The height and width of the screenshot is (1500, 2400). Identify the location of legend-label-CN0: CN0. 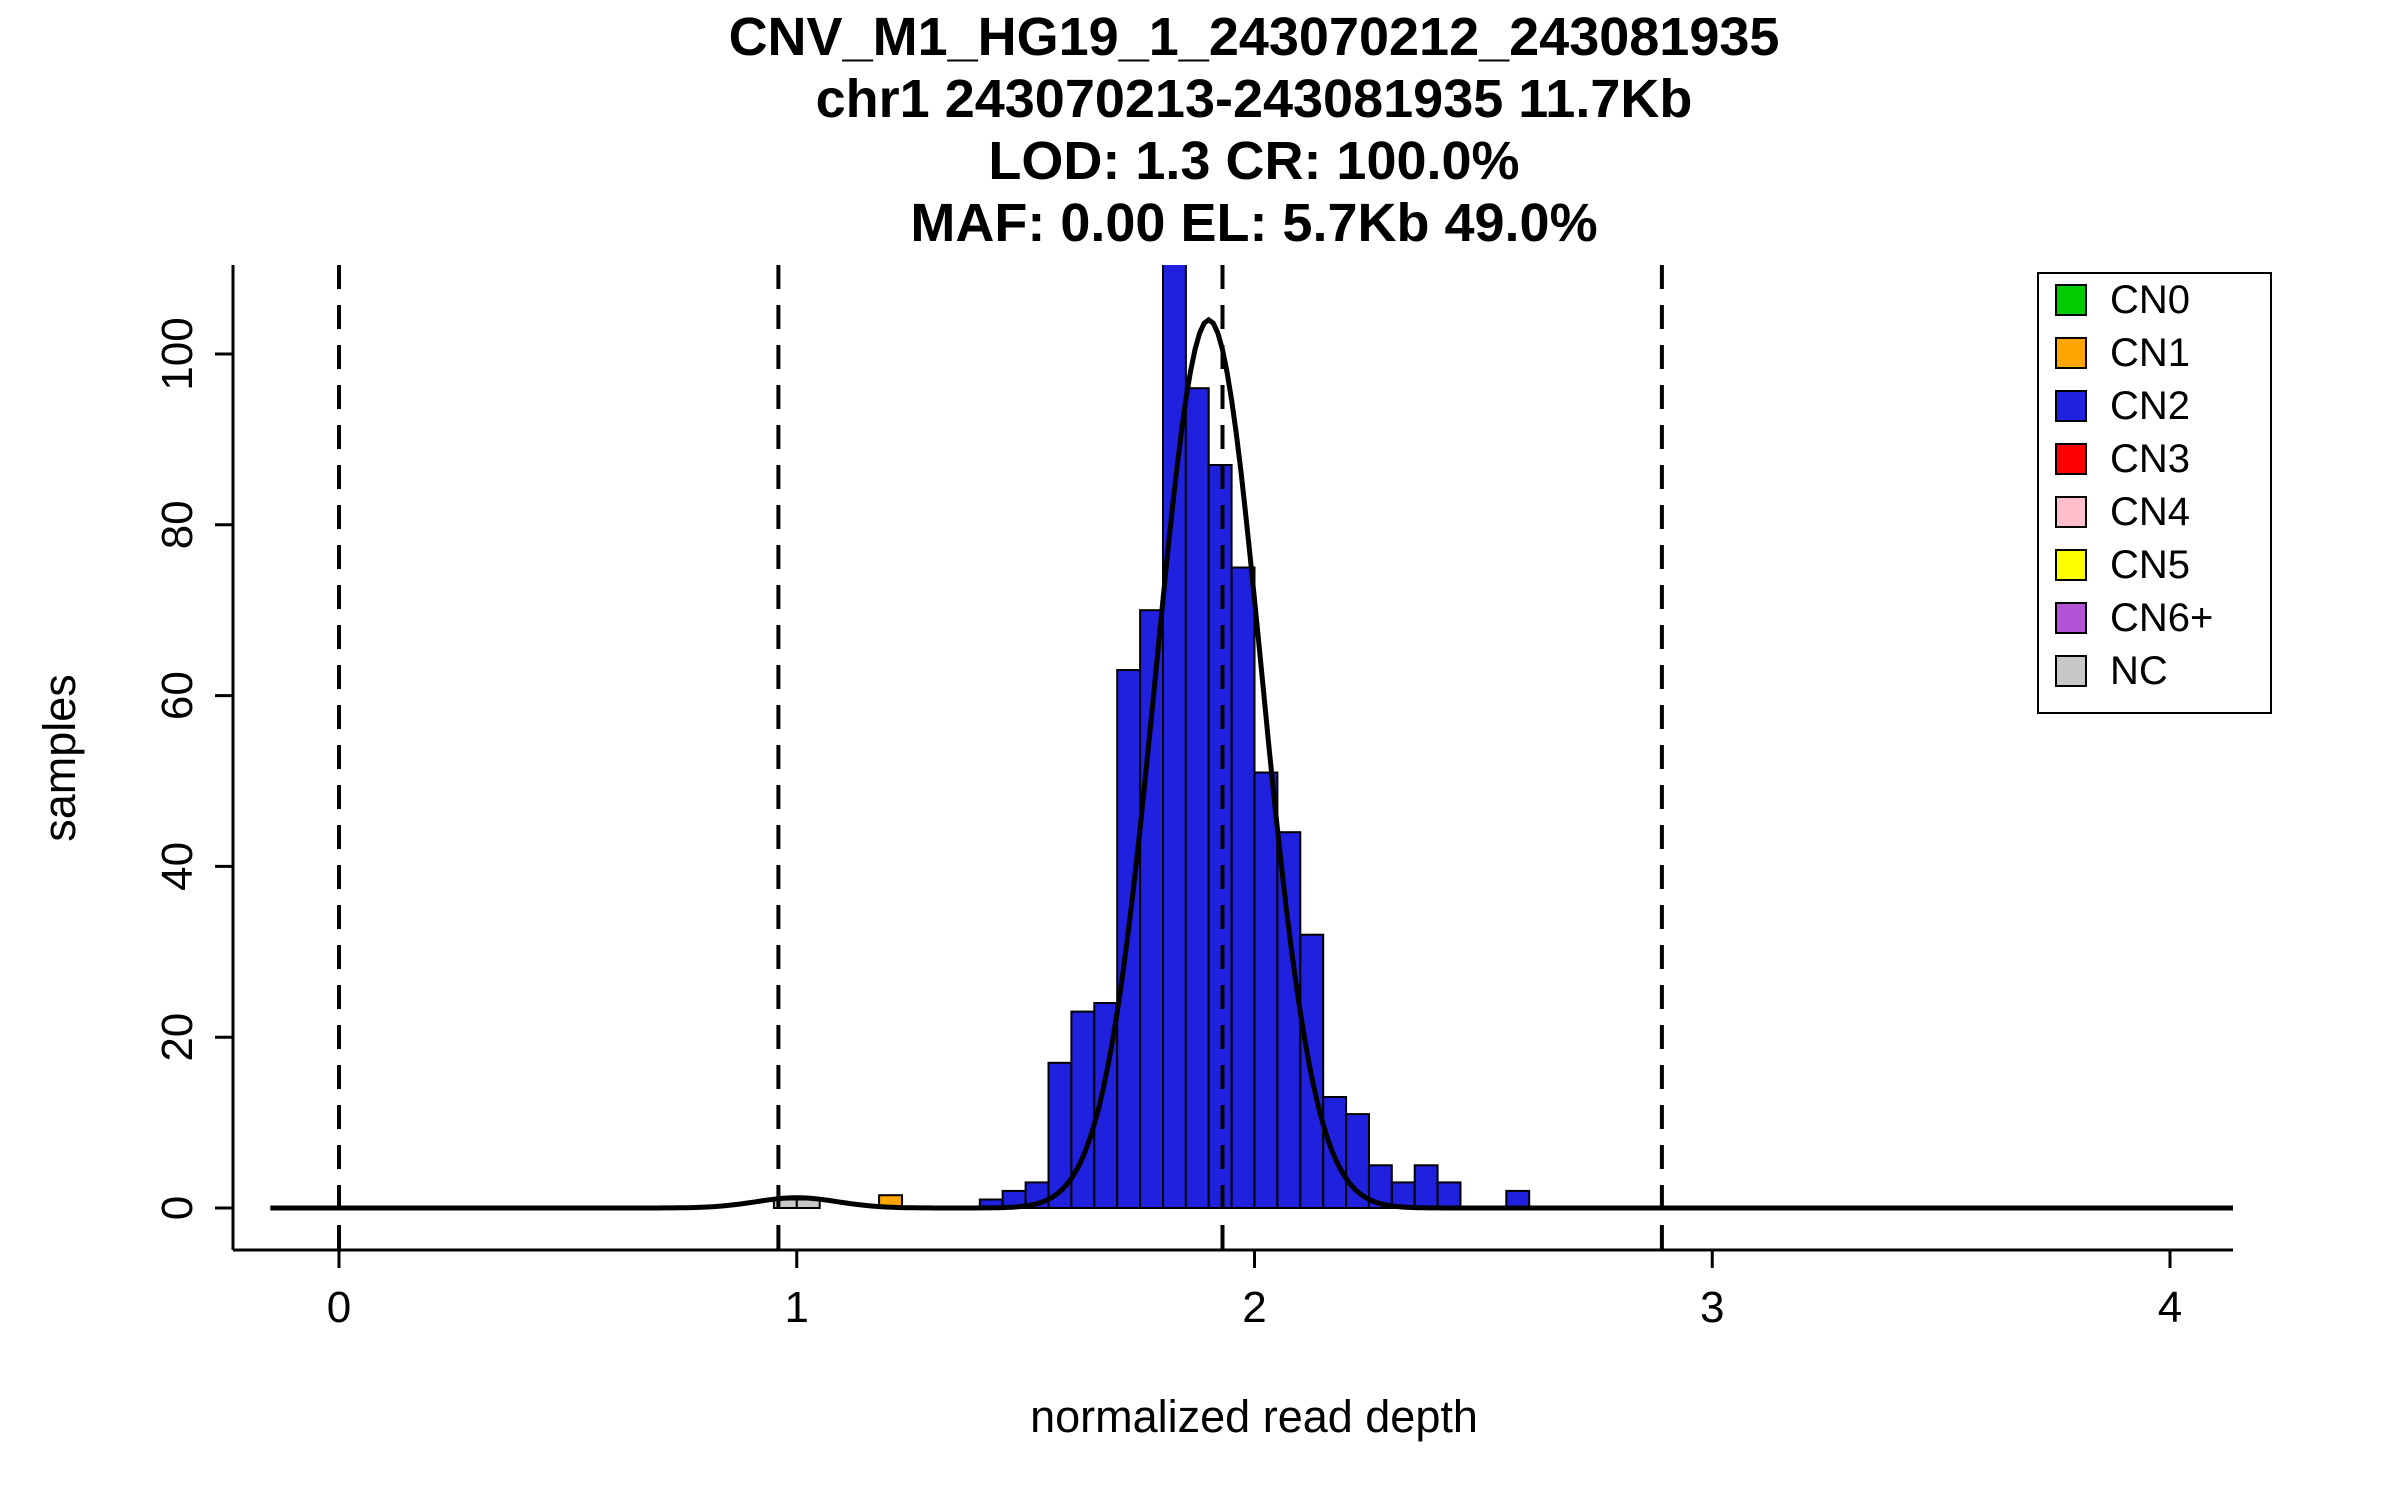
(2150, 300).